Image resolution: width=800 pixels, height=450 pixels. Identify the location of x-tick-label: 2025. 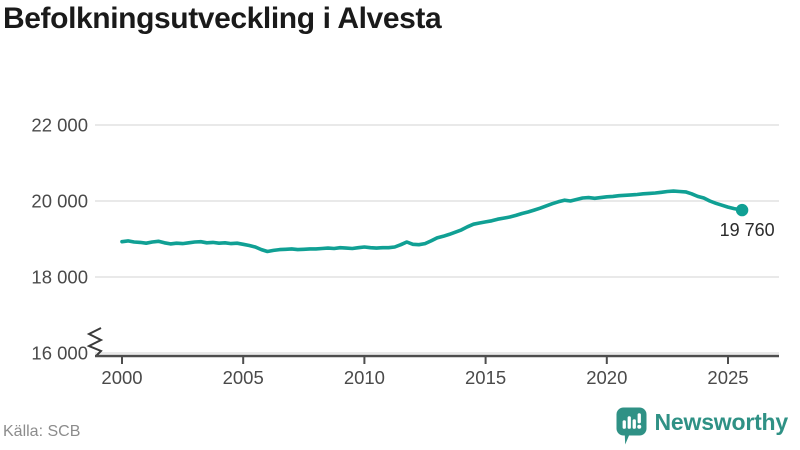
(727, 377).